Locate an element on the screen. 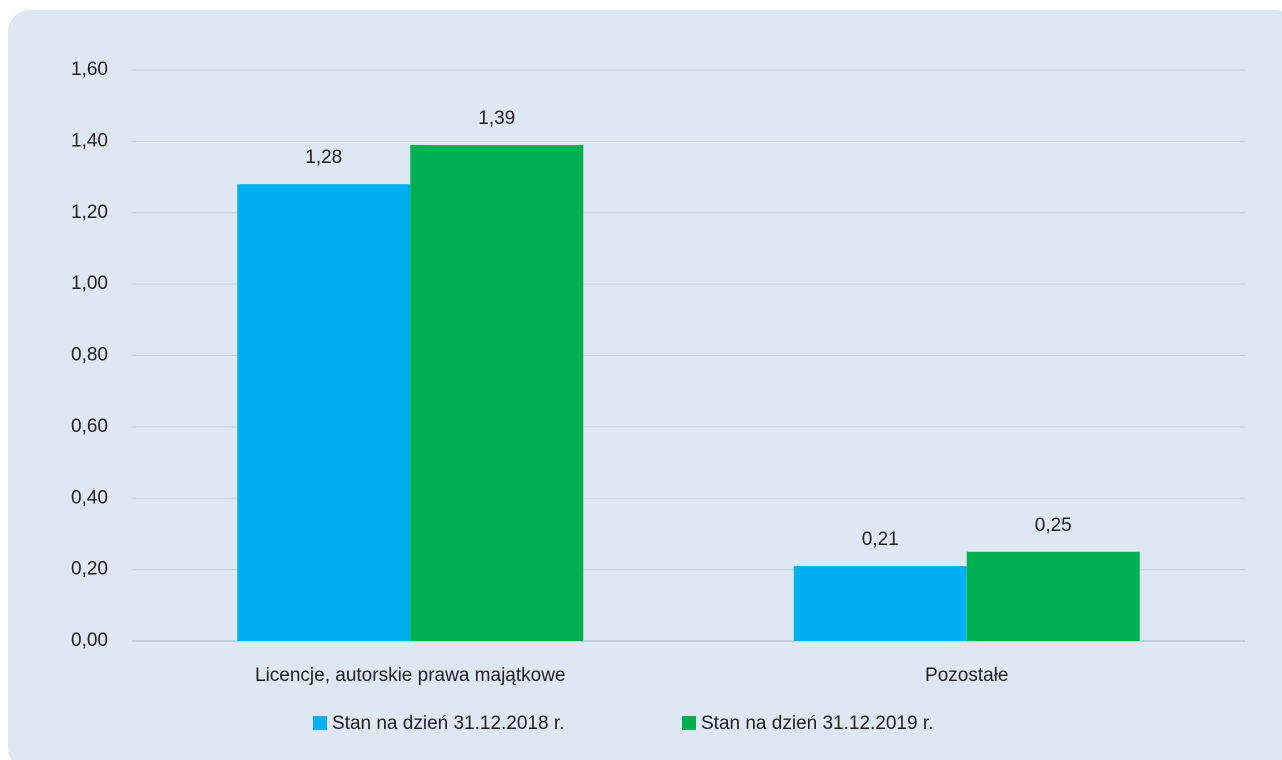 The width and height of the screenshot is (1282, 760). y-tick-label: 0,80 is located at coordinates (89, 355).